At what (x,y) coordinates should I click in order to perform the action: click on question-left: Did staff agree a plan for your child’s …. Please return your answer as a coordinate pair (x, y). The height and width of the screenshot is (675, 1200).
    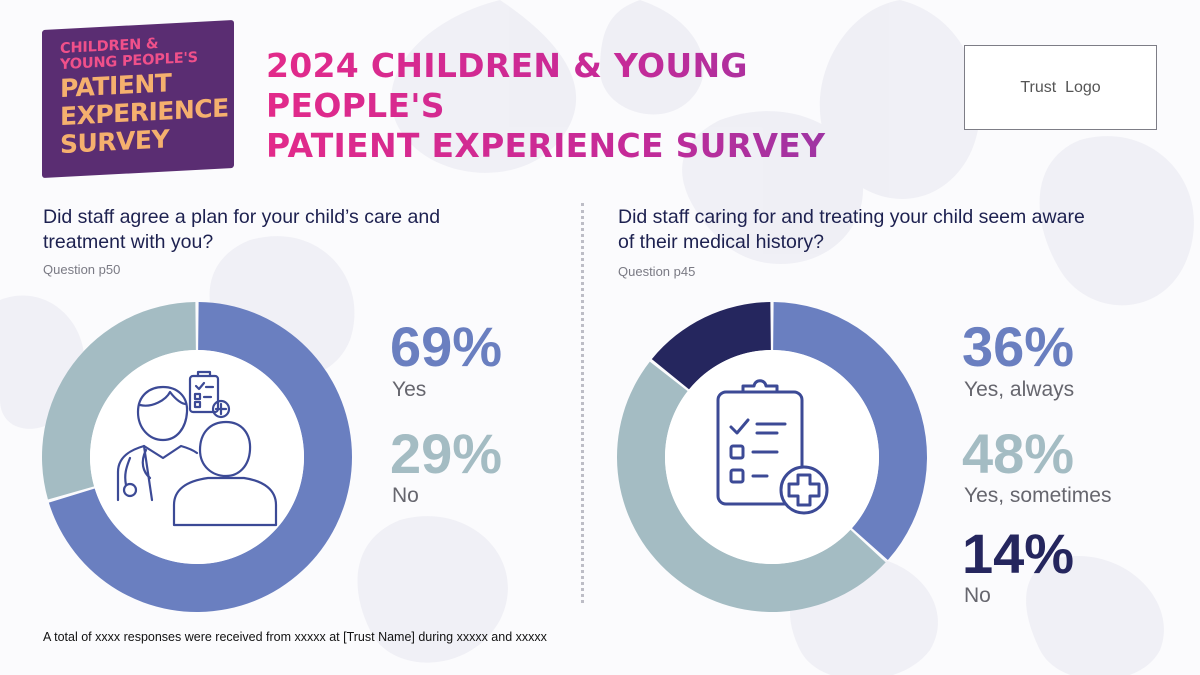
    Looking at the image, I should click on (241, 230).